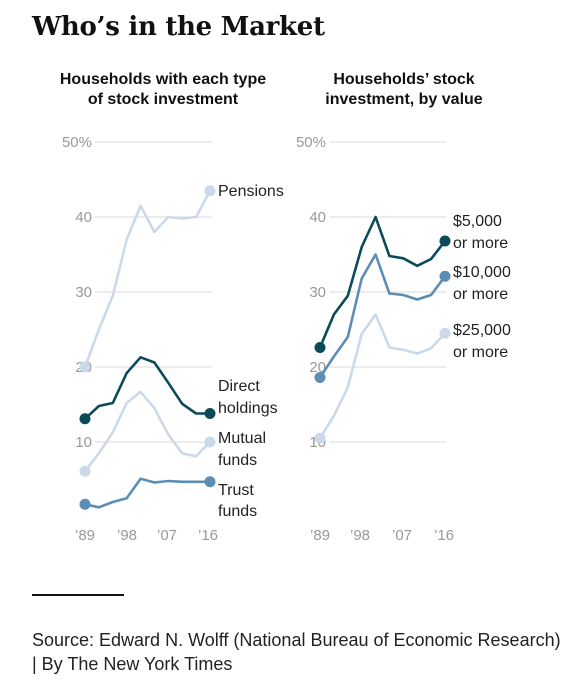  What do you see at coordinates (178, 27) in the screenshot?
I see `figure-title: Who’s in the Market` at bounding box center [178, 27].